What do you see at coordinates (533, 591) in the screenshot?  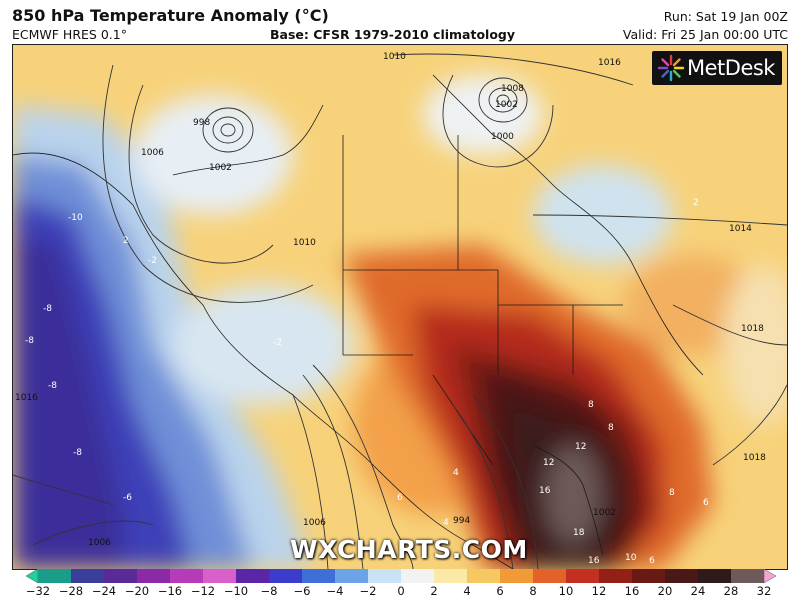 I see `colorbar-tick-label: 8` at bounding box center [533, 591].